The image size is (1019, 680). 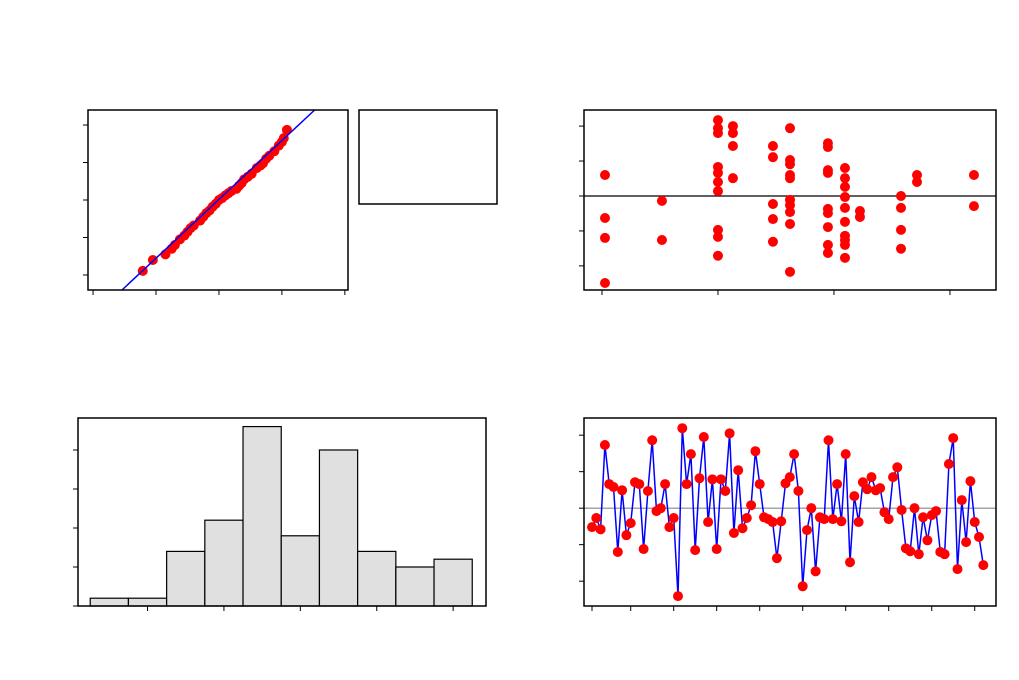 I want to click on series-line, so click(x=788, y=512).